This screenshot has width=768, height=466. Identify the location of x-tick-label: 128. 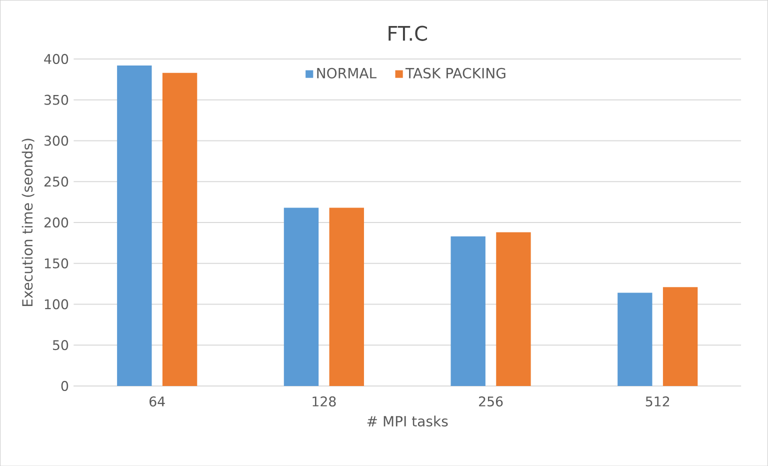
(324, 401).